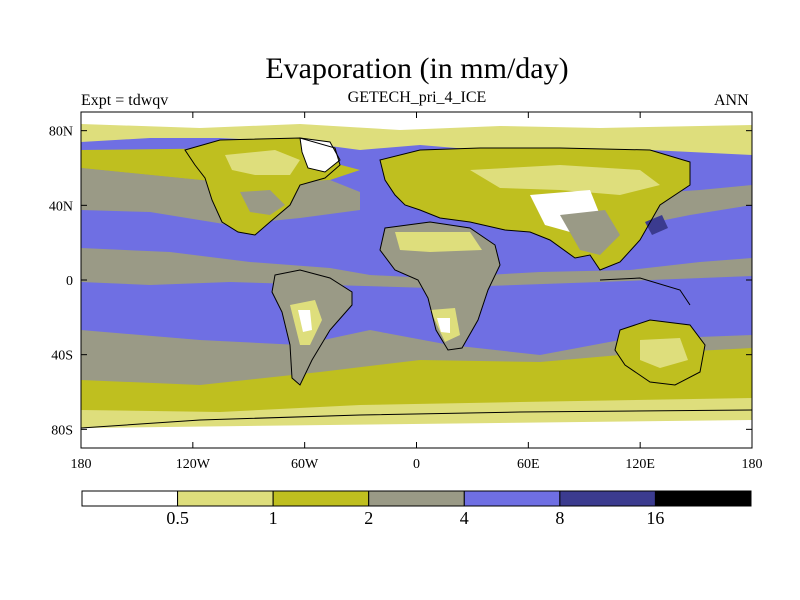 The image size is (800, 600). Describe the element at coordinates (440, 286) in the screenshot. I see `africa-land` at that location.